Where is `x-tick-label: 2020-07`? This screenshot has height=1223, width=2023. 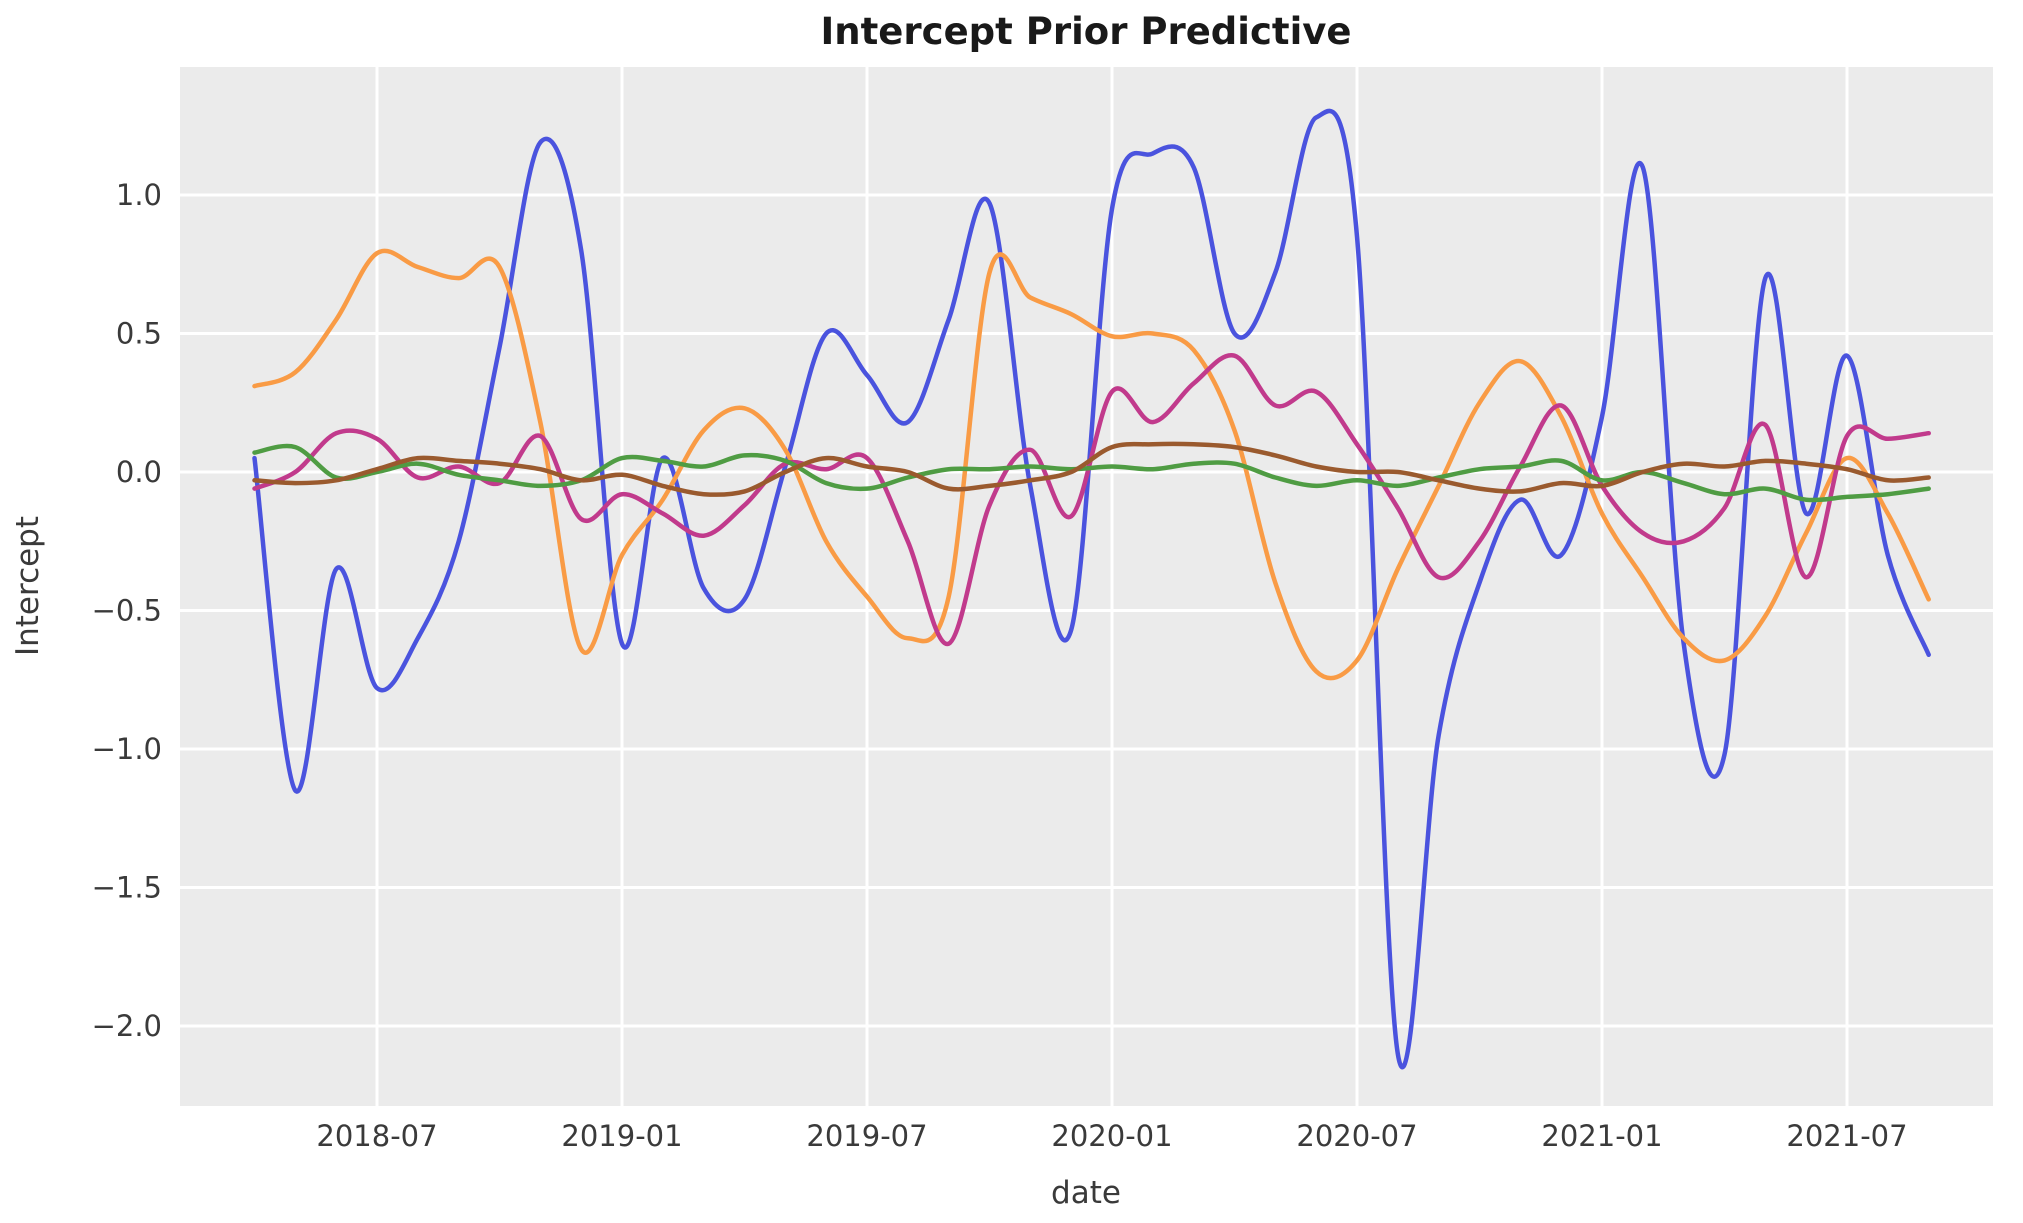
x-tick-label: 2020-07 is located at coordinates (1356, 1136).